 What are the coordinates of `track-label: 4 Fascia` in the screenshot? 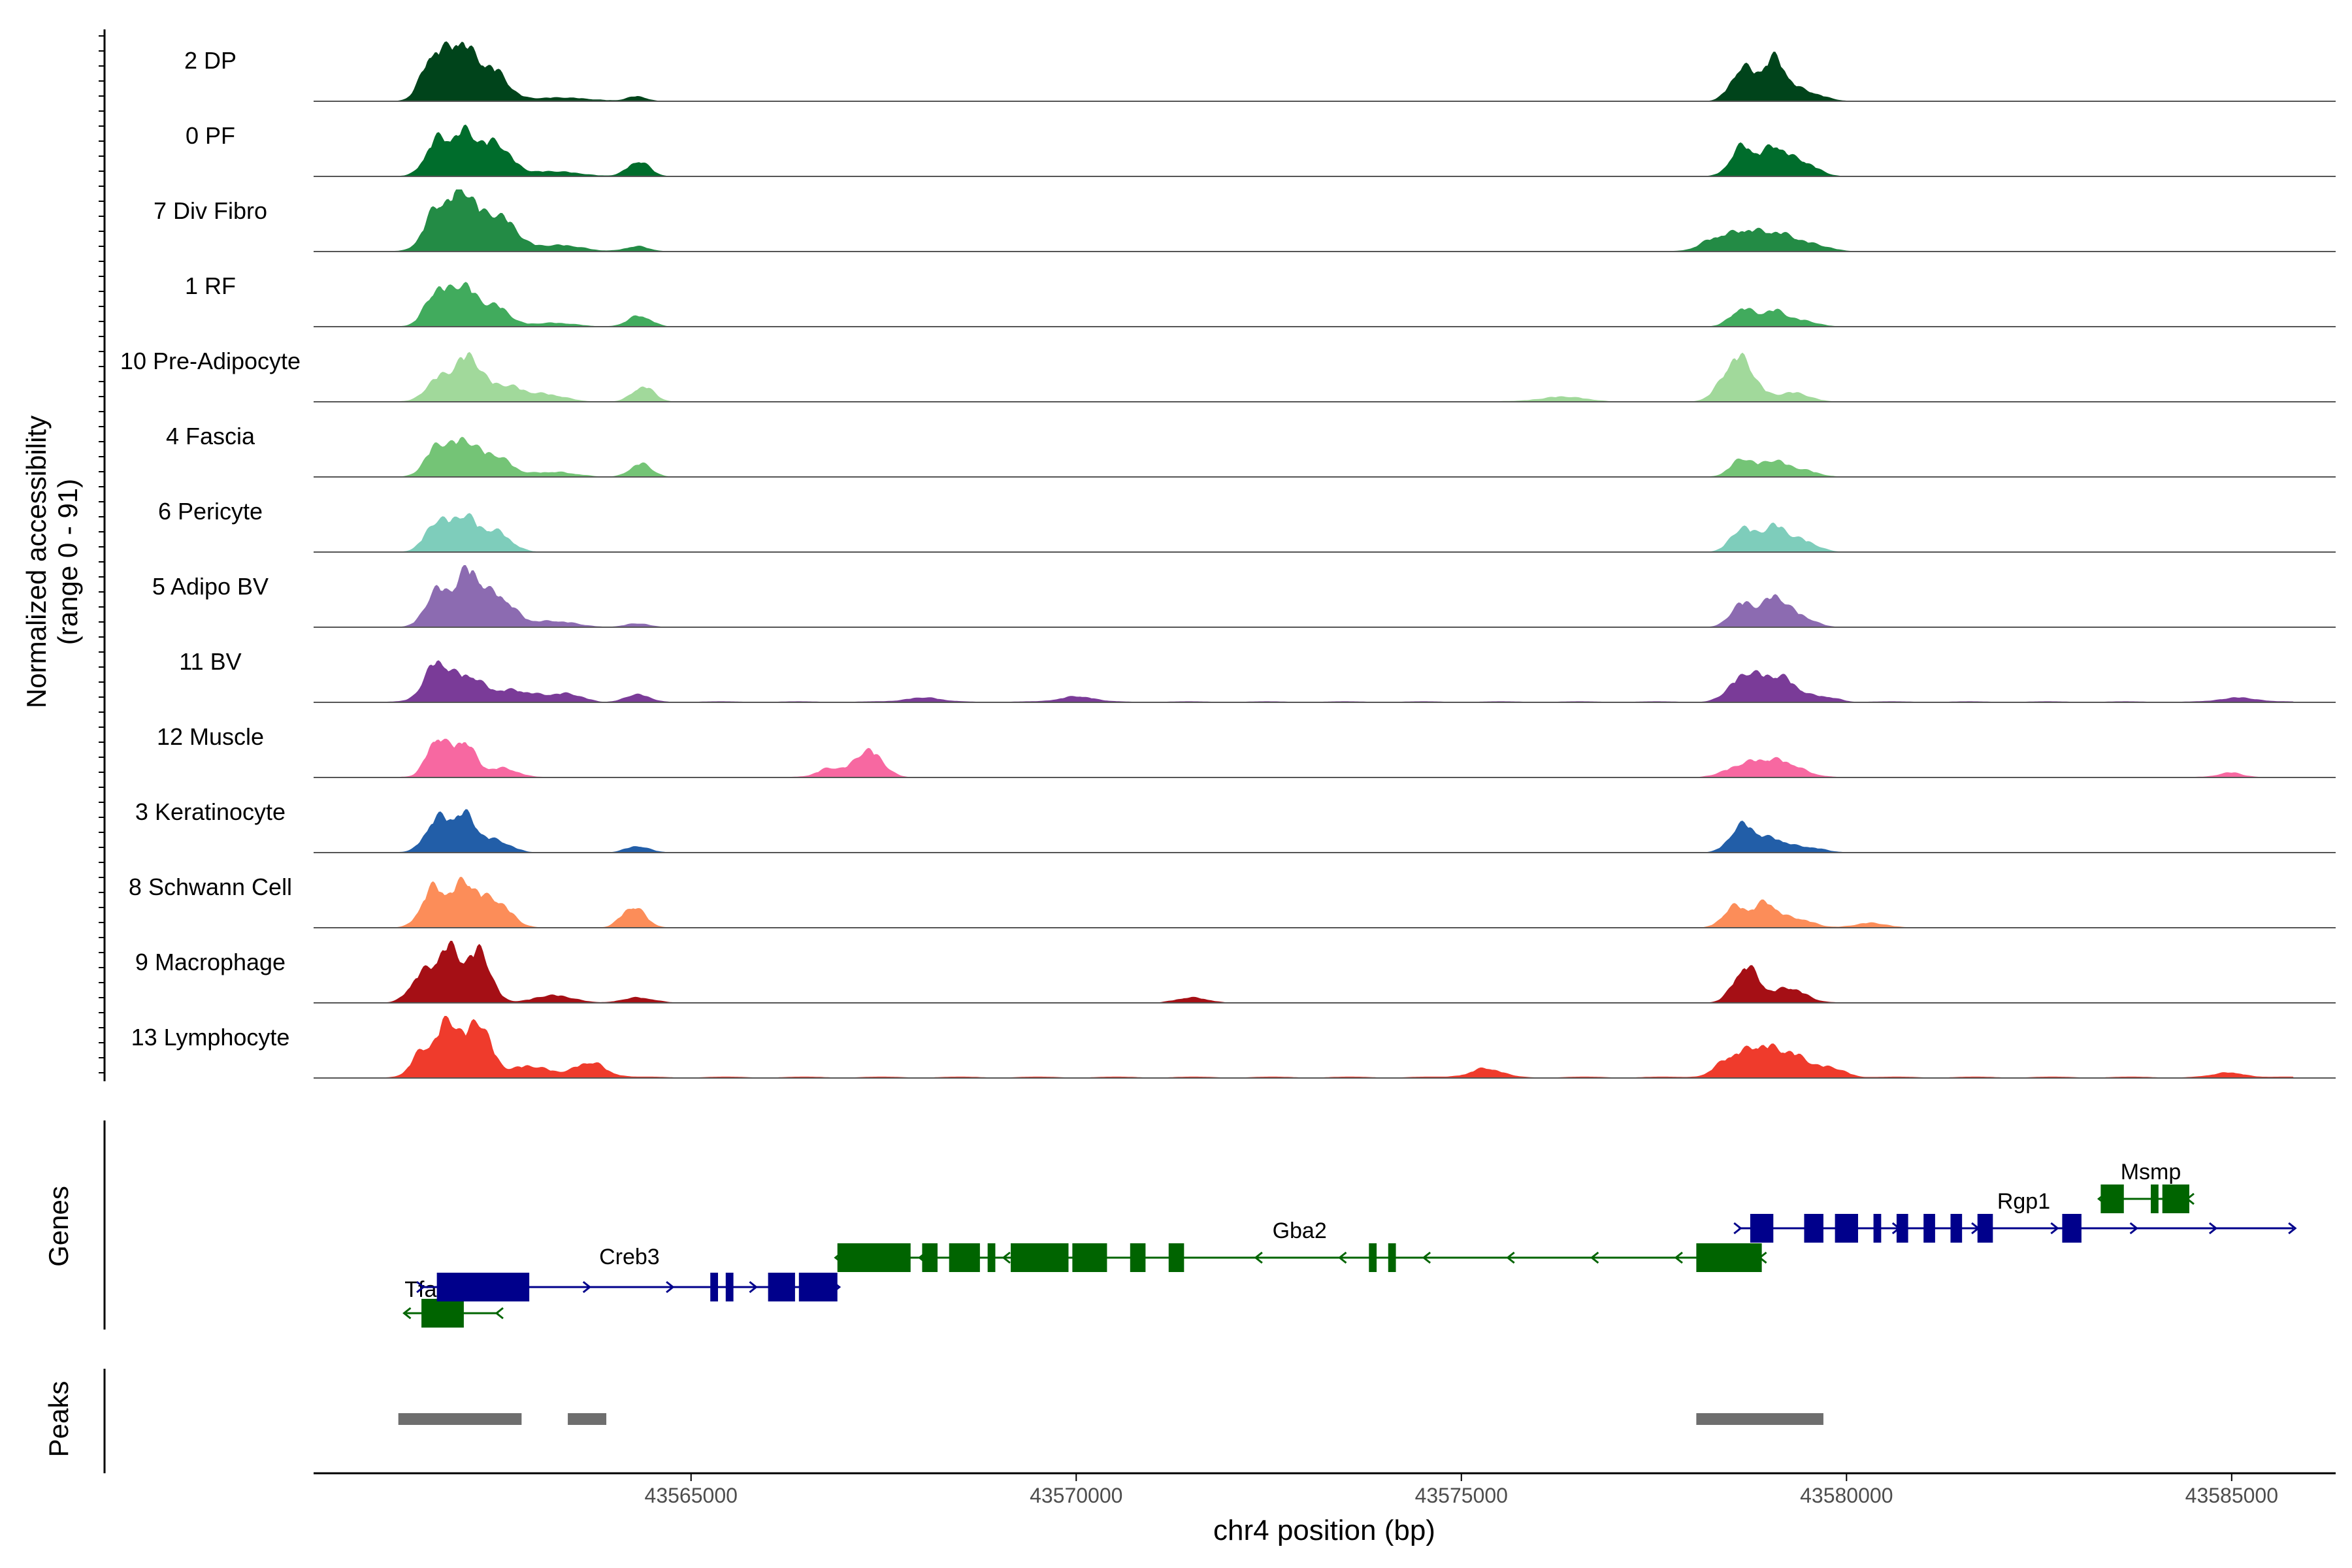 It's located at (210, 436).